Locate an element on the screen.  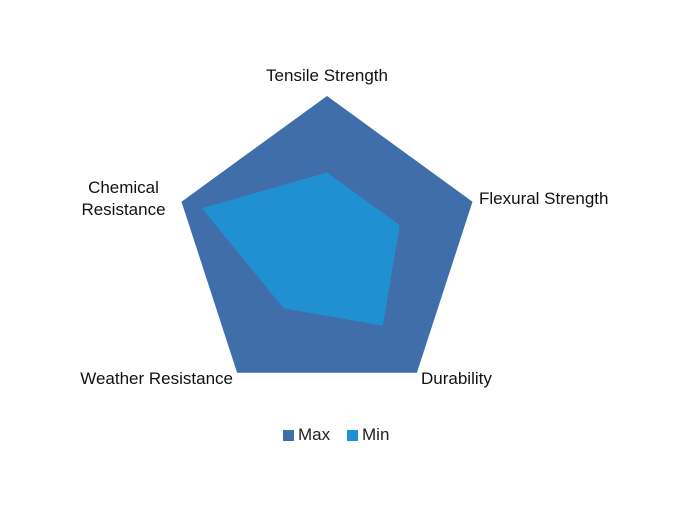
legend-item: Min is located at coordinates (368, 435).